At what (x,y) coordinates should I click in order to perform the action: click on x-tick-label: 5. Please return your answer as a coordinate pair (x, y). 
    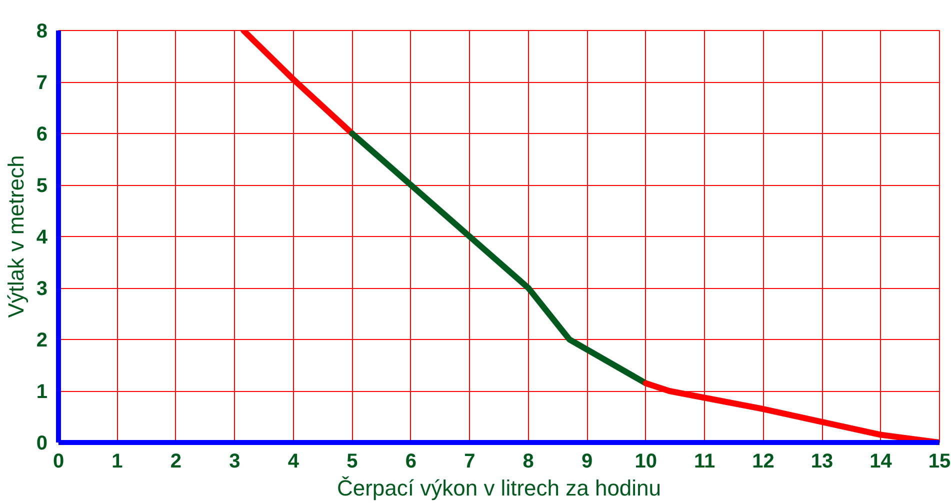
    Looking at the image, I should click on (352, 461).